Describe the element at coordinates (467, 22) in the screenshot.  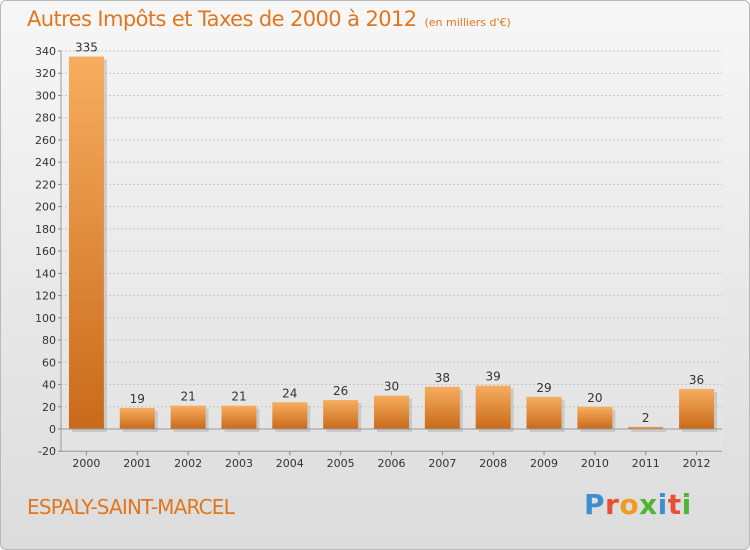
I see `chart-unit-note: (en milliers d'€)` at that location.